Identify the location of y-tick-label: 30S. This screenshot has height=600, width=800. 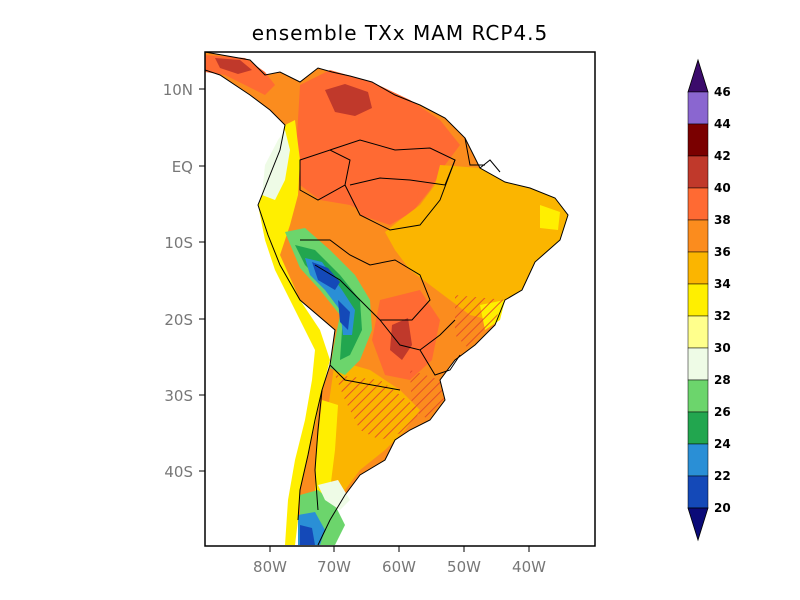
(178, 396).